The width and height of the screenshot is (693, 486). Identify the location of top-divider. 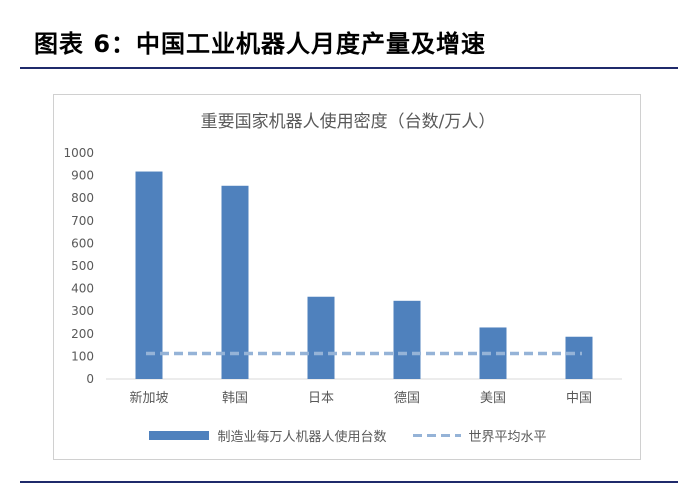
(349, 68).